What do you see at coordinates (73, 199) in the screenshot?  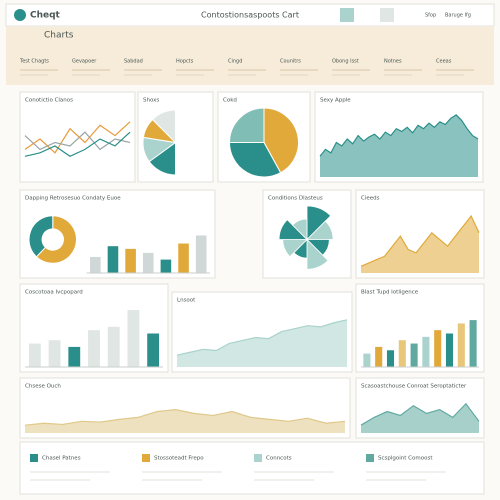 I see `panel-title: Dapping Retrosesuo Condaty Euoe` at bounding box center [73, 199].